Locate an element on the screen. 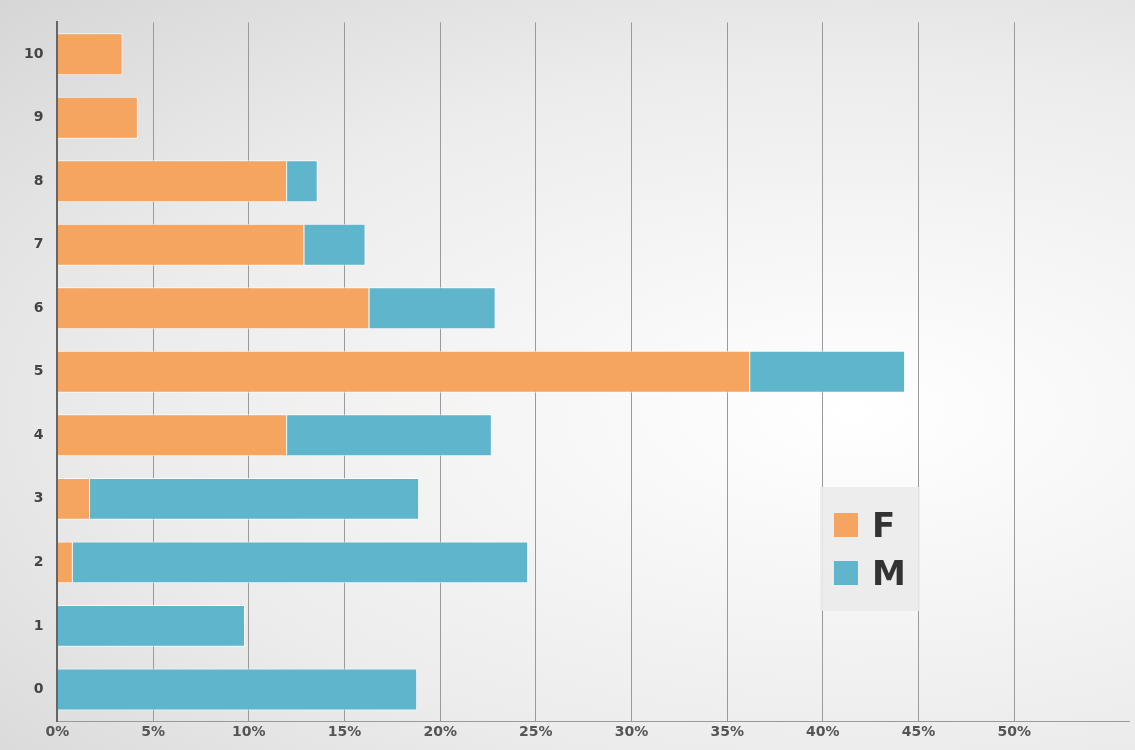  y-tick-label: 9 is located at coordinates (38, 116).